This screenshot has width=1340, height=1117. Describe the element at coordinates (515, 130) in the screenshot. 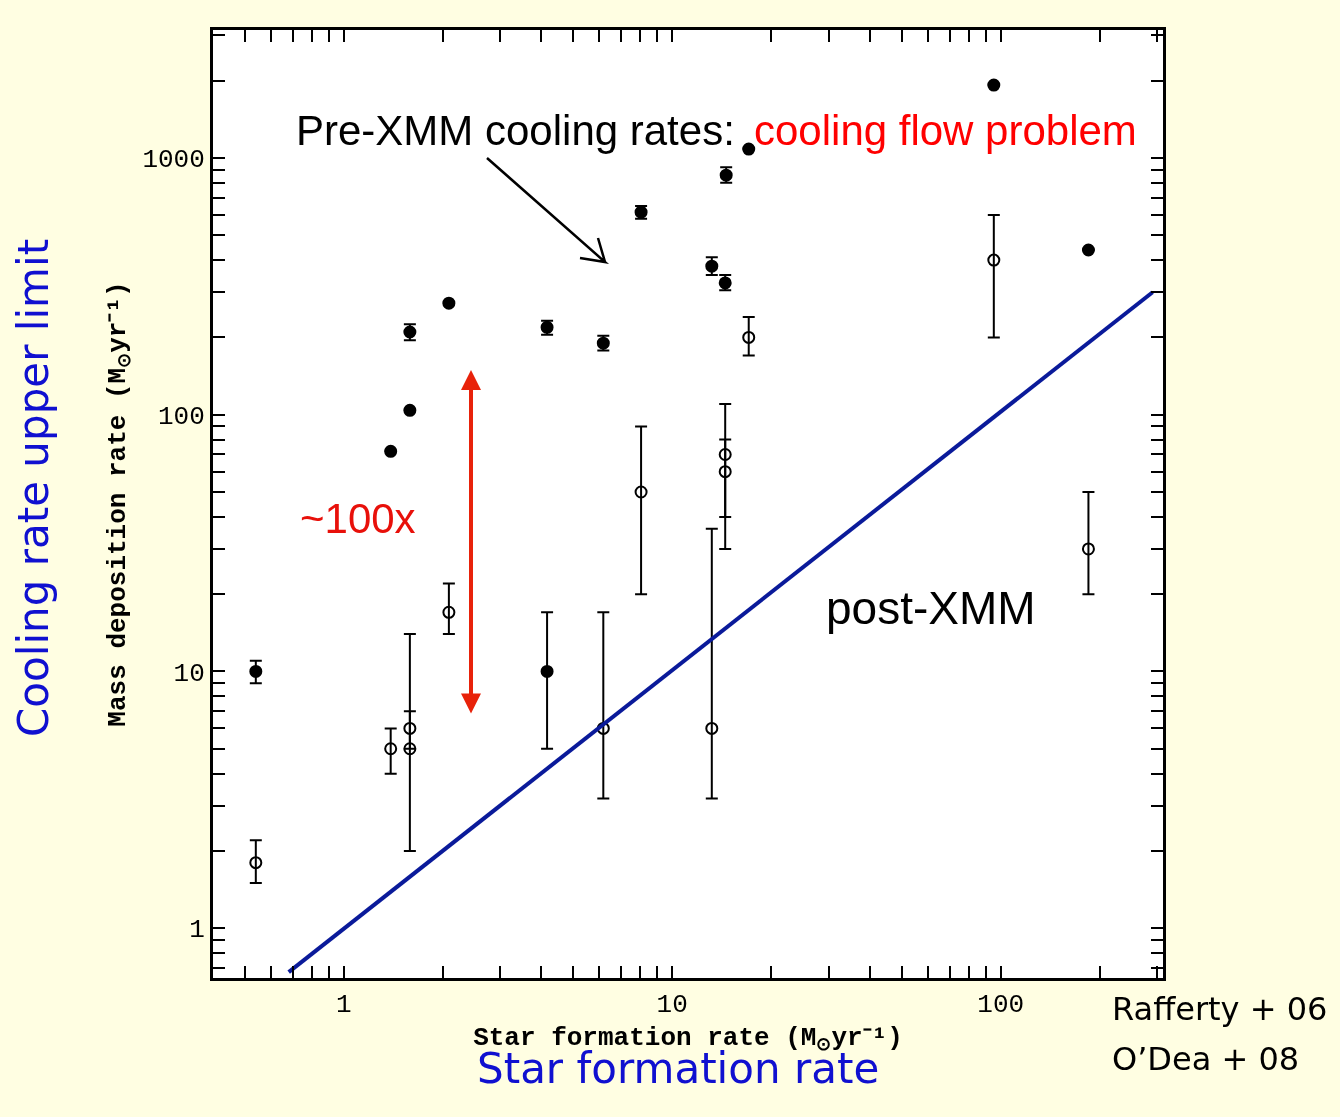

I see `annotation: Pre-XMM cooling rates:` at that location.